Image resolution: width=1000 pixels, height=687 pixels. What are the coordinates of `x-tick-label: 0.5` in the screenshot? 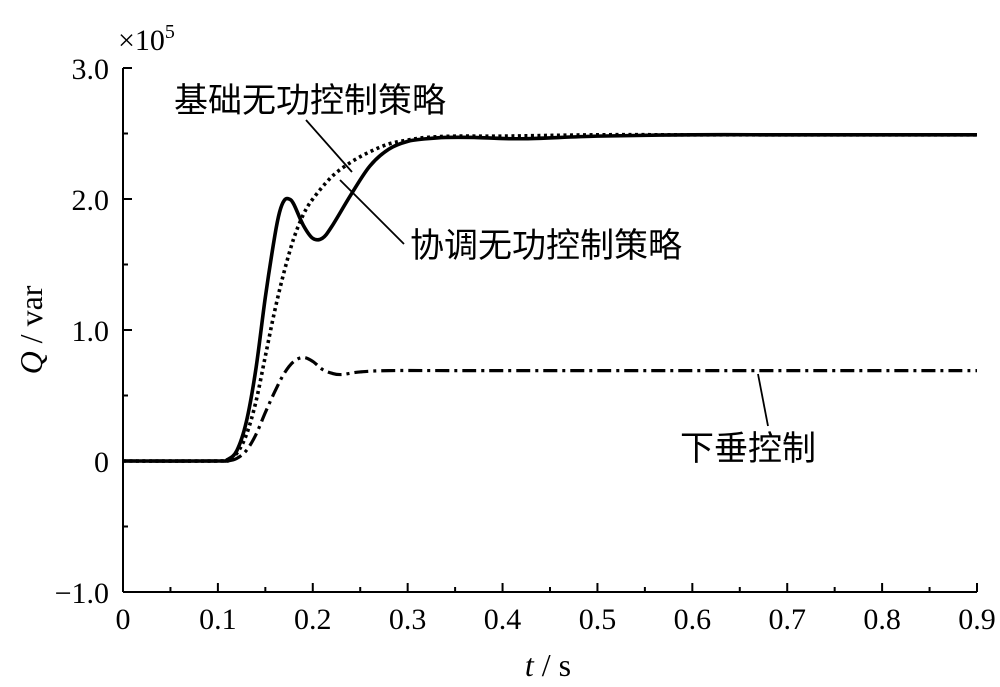 It's located at (598, 619).